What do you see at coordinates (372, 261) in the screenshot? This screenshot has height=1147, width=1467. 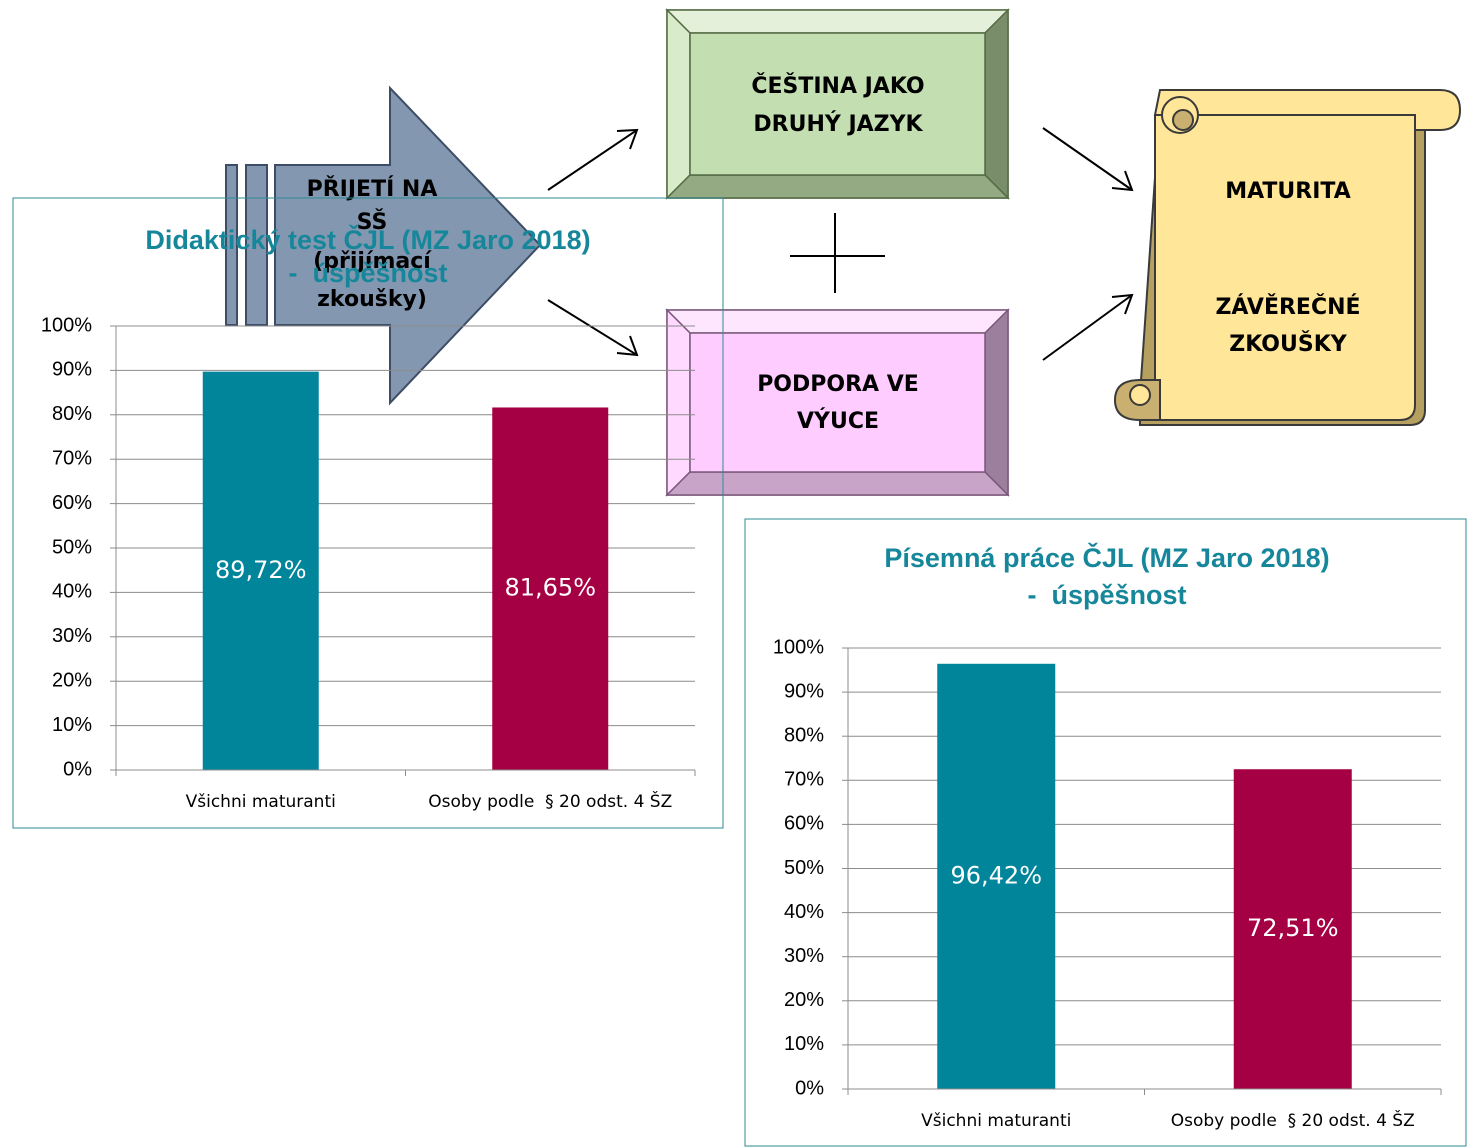 I see `arrow-text: (přijímací` at bounding box center [372, 261].